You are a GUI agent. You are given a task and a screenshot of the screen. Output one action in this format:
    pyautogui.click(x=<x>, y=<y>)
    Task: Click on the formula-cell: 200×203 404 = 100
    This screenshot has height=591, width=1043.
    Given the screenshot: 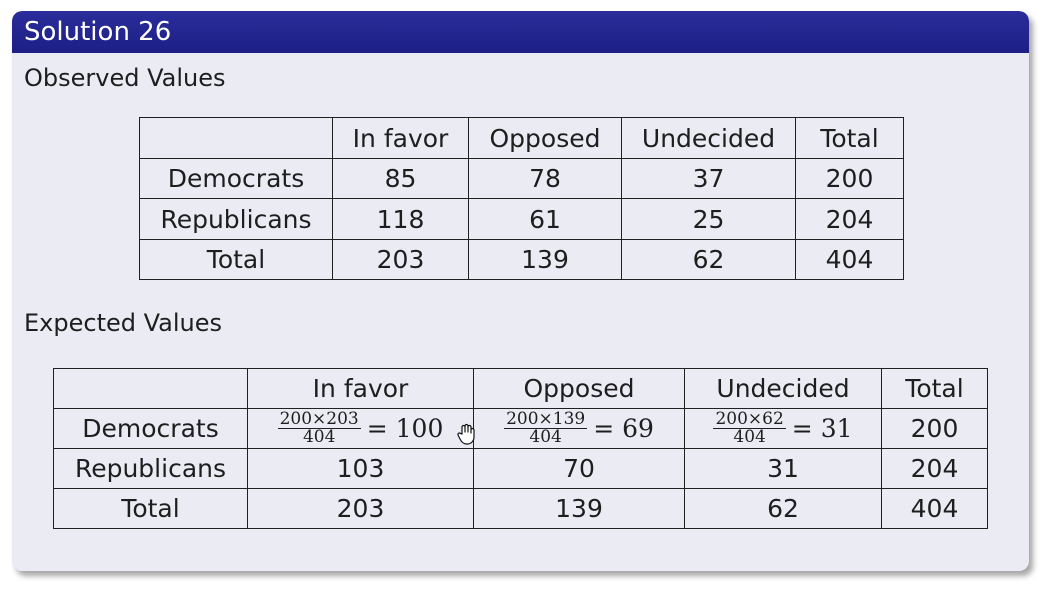 What is the action you would take?
    pyautogui.click(x=360, y=428)
    